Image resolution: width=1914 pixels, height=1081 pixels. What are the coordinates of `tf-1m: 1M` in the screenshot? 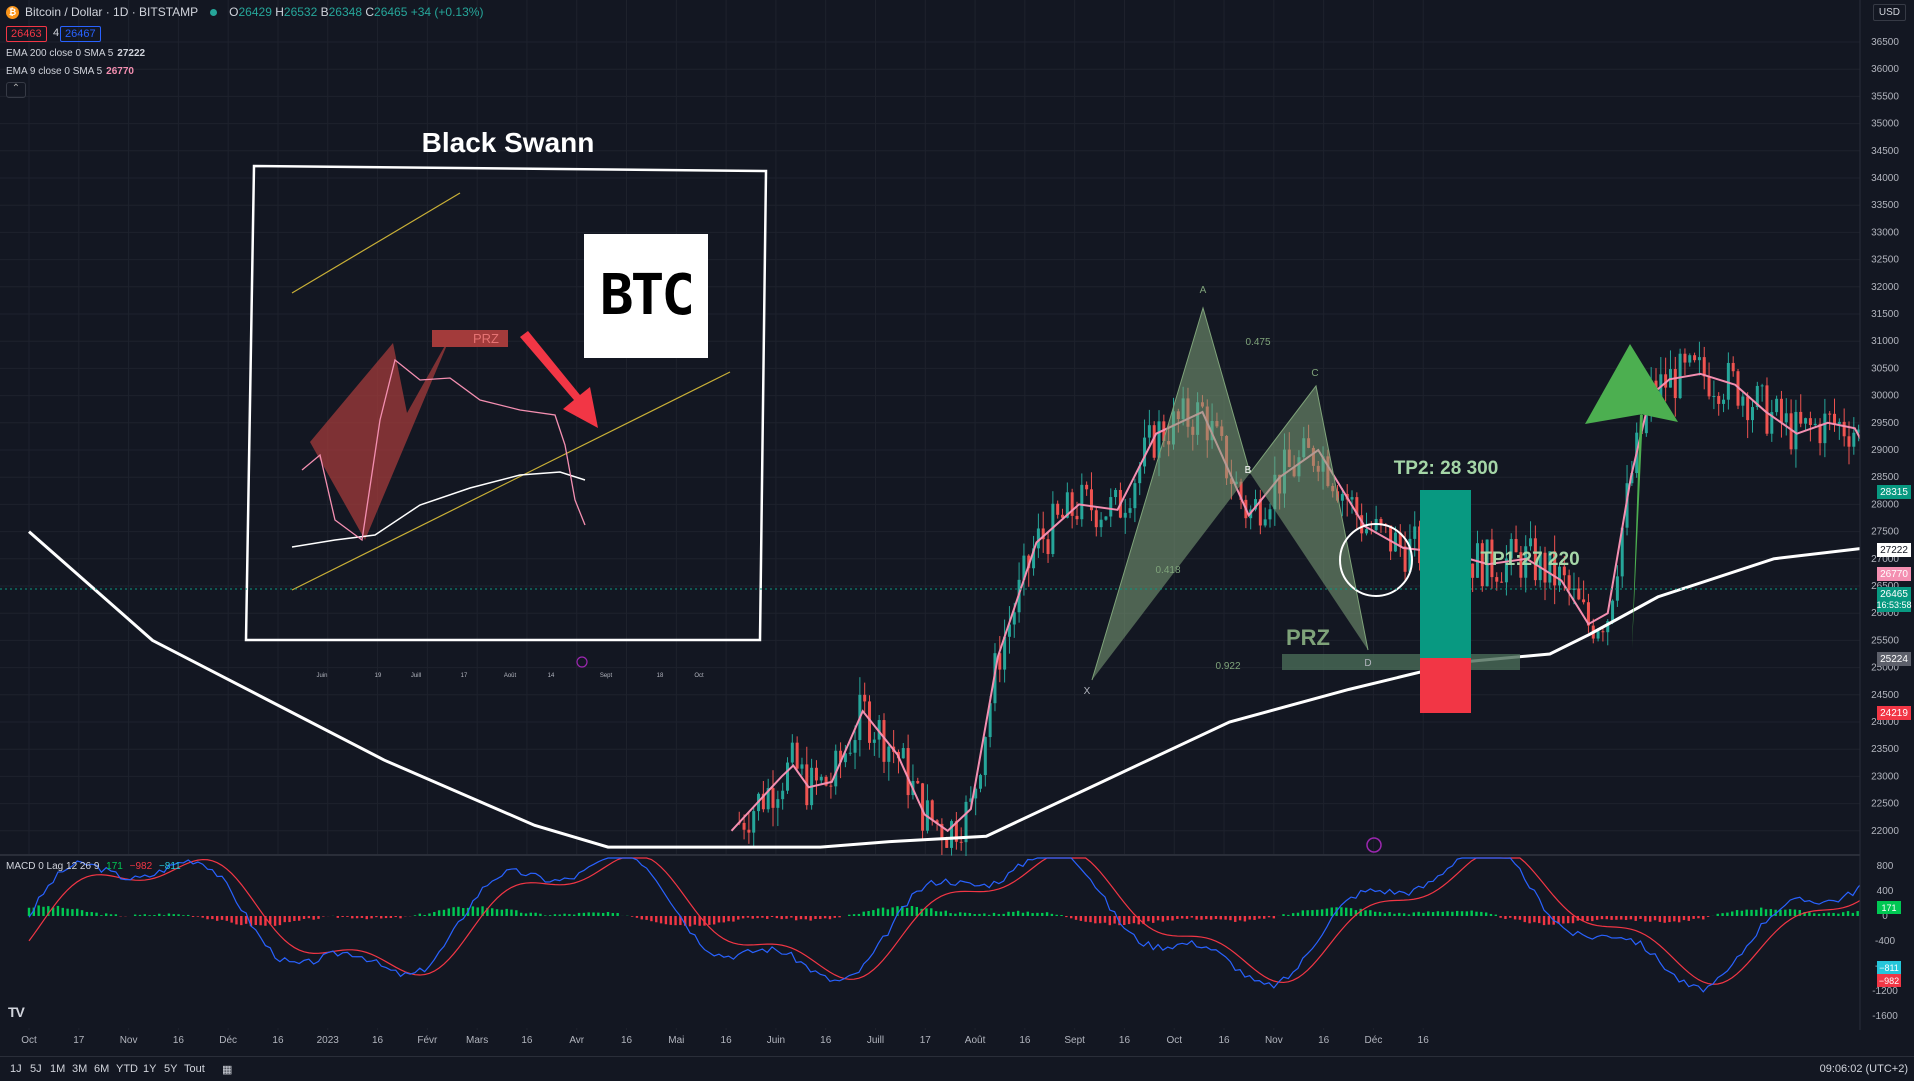 It's located at (57, 1069).